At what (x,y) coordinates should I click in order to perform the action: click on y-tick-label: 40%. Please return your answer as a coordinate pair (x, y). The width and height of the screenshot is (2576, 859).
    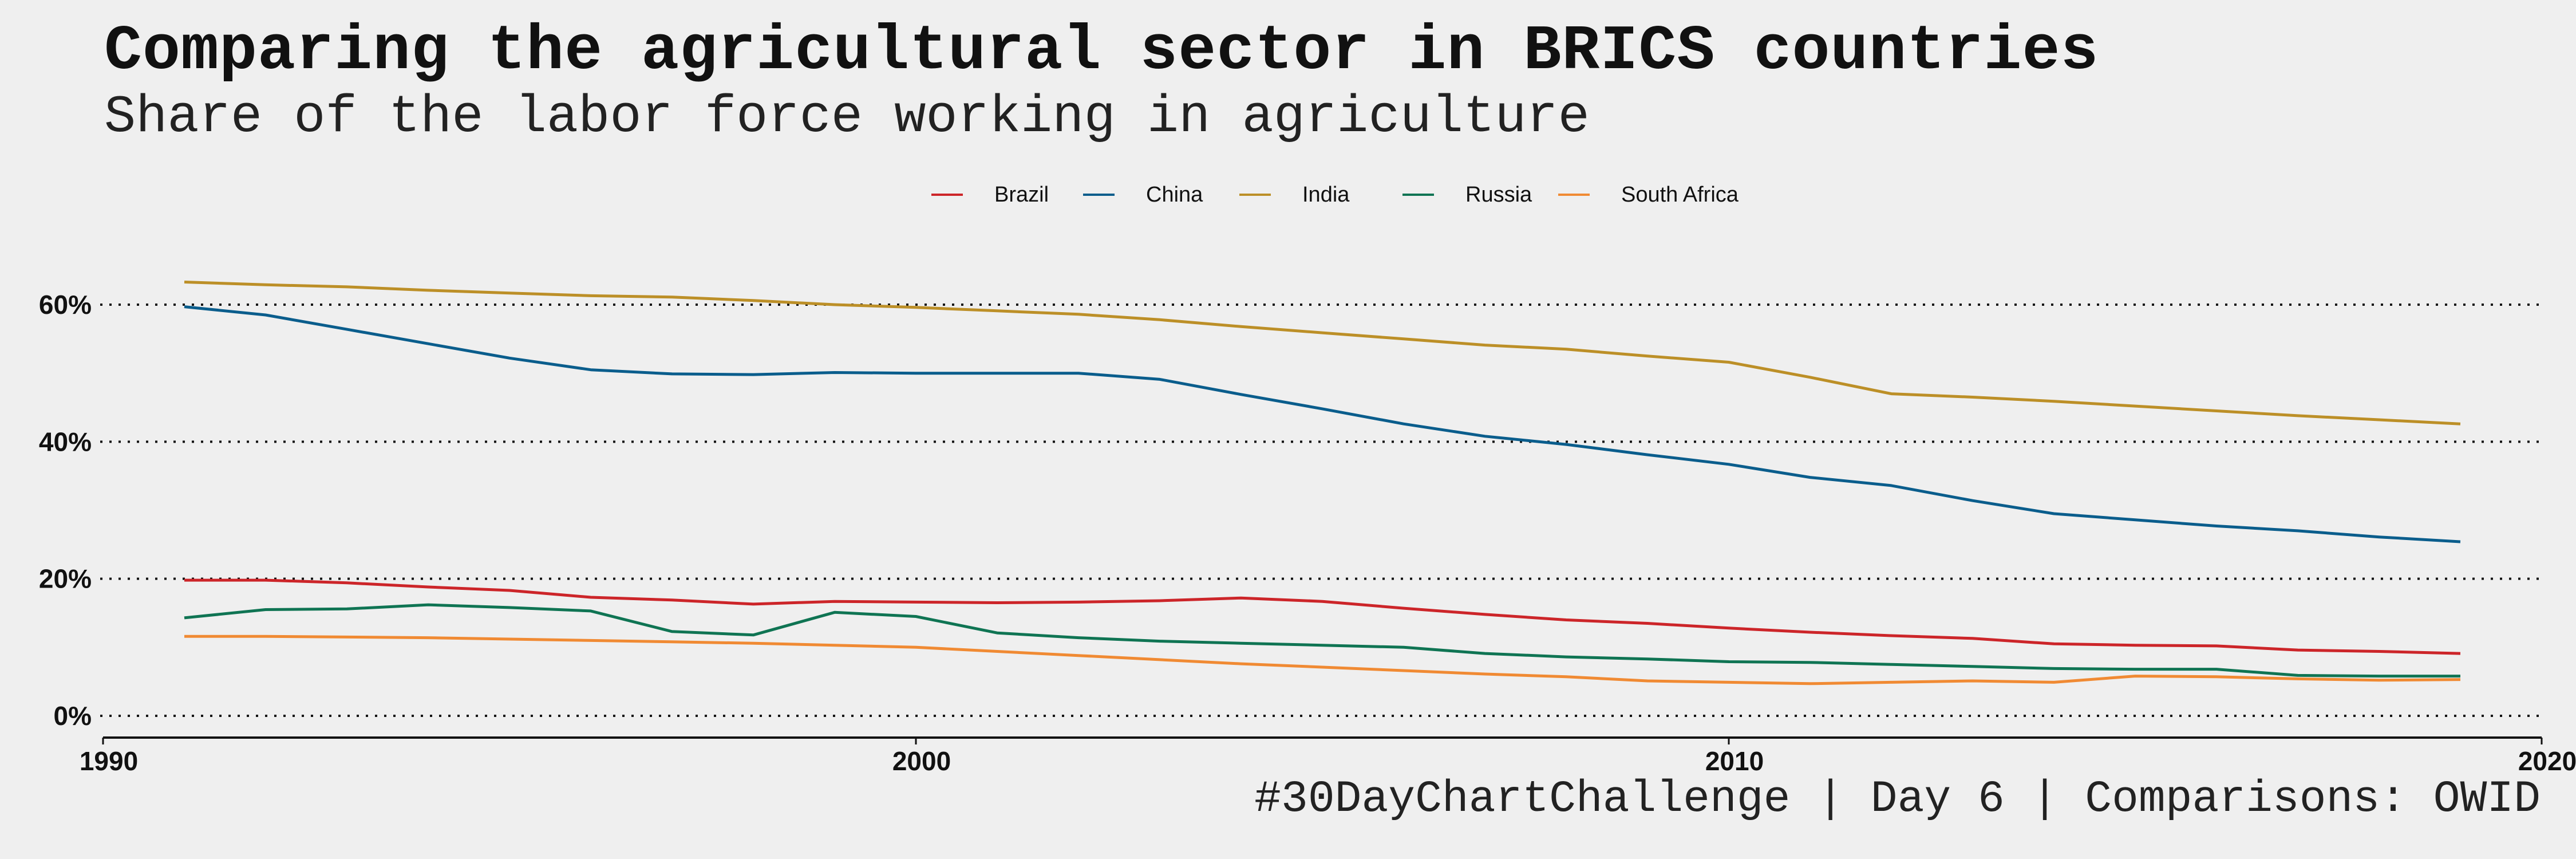
    Looking at the image, I should click on (65, 441).